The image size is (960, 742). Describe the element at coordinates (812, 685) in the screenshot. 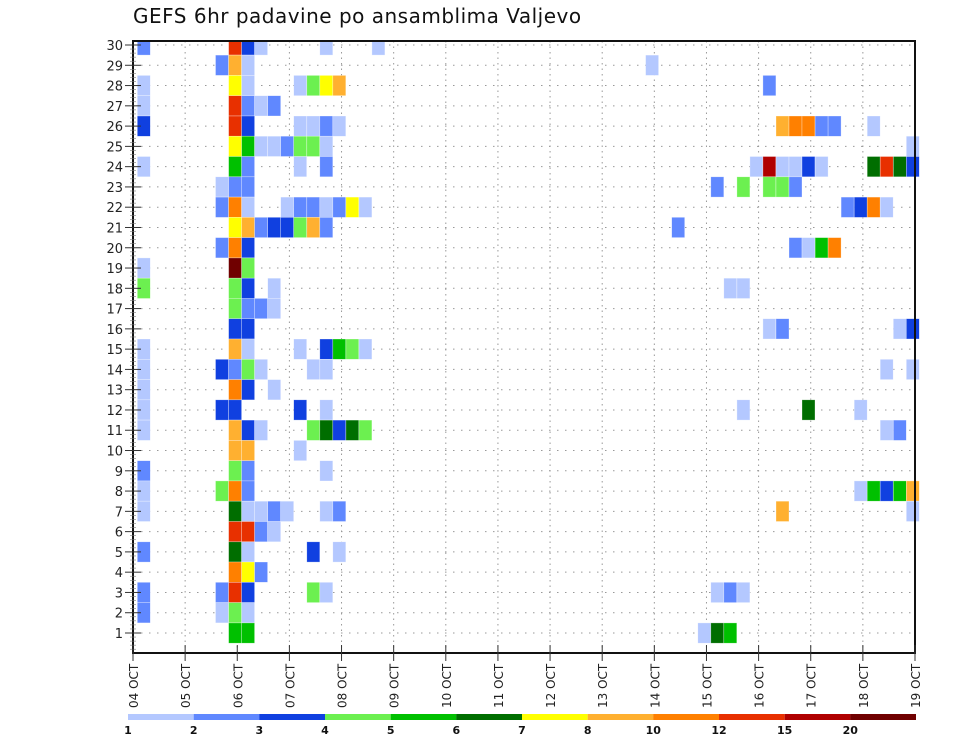

I see `x-tick-label: 17 OCT` at that location.